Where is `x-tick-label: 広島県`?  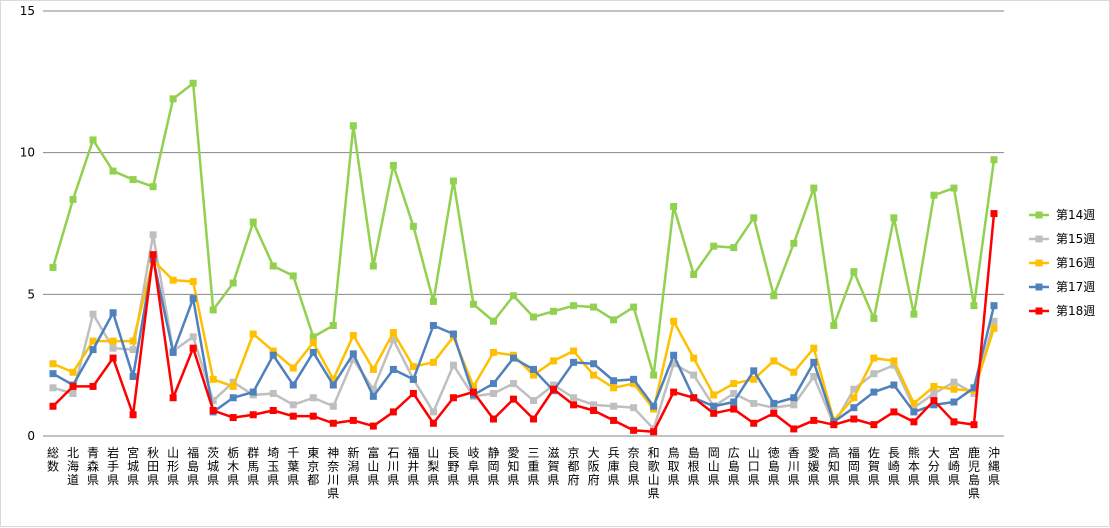
x-tick-label: 広島県 is located at coordinates (734, 466).